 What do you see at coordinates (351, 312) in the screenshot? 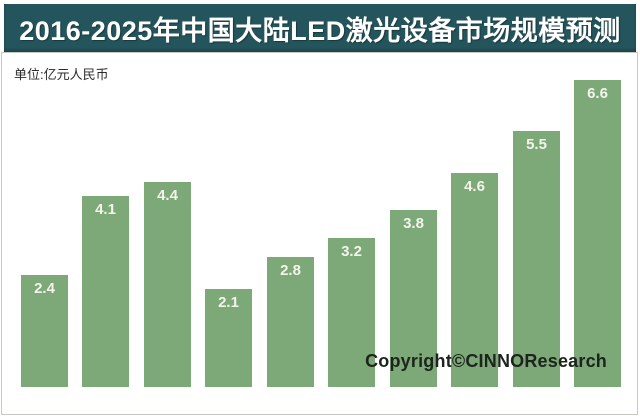
I see `bar: 3.2` at bounding box center [351, 312].